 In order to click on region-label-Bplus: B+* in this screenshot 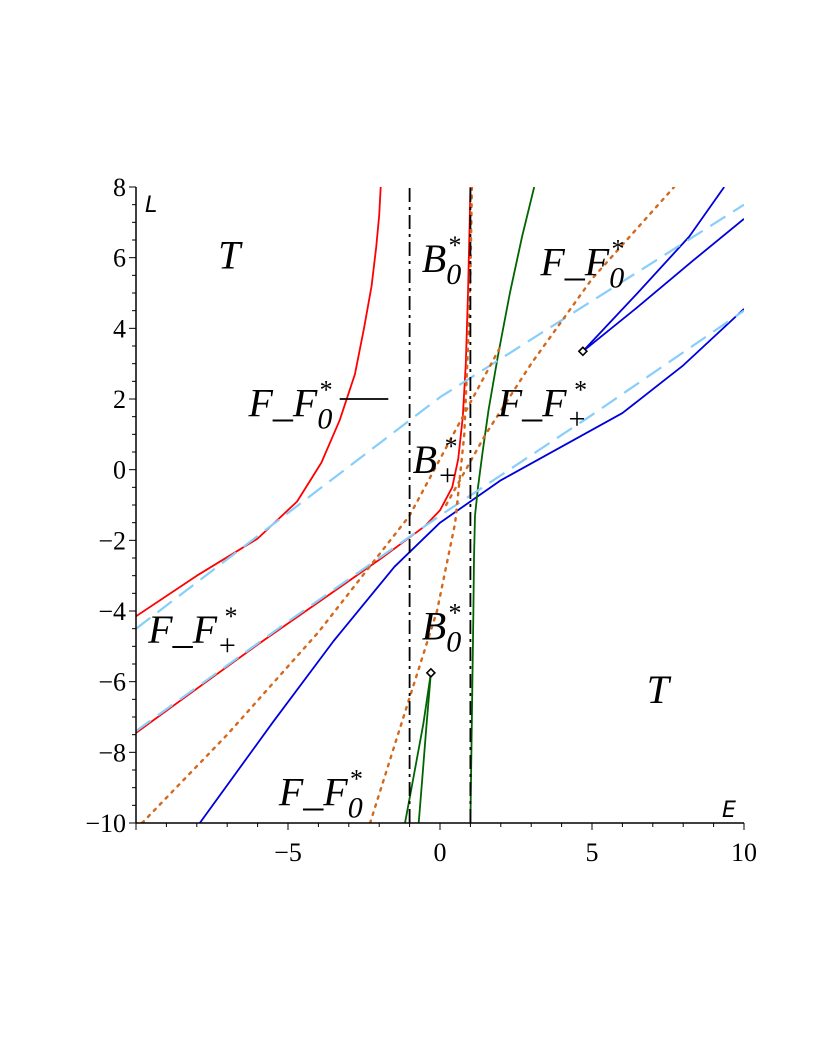, I will do `click(435, 462)`.